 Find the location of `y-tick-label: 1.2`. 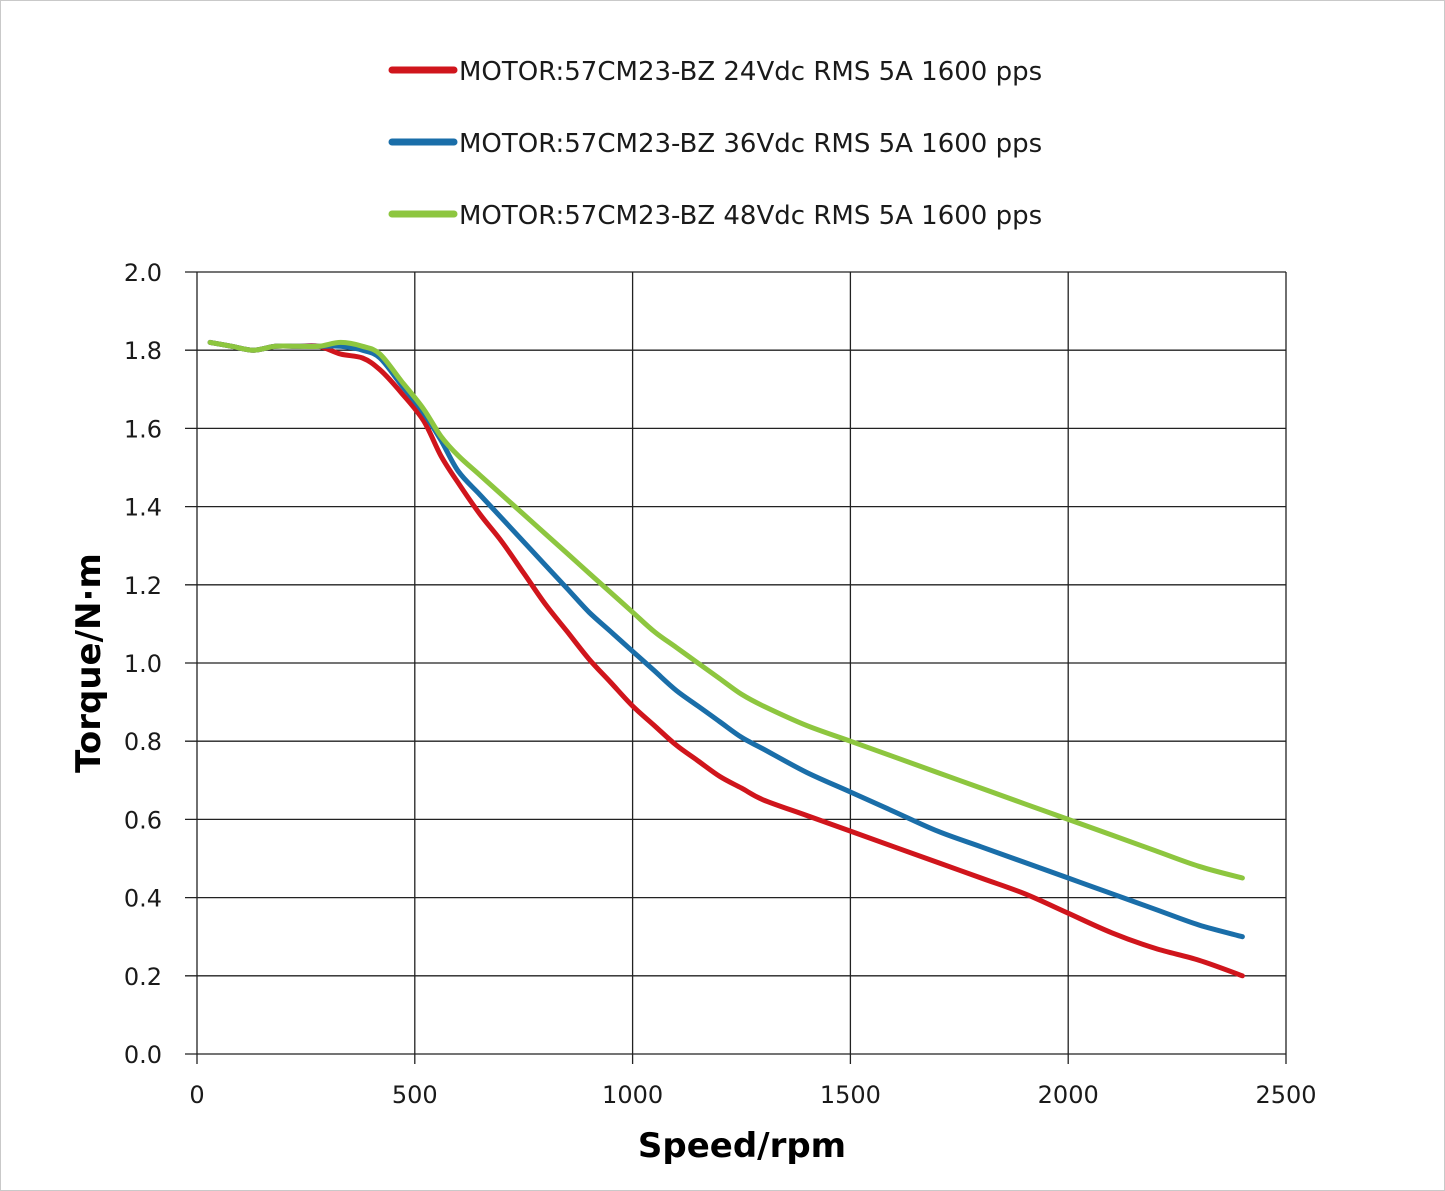

y-tick-label: 1.2 is located at coordinates (143, 586).